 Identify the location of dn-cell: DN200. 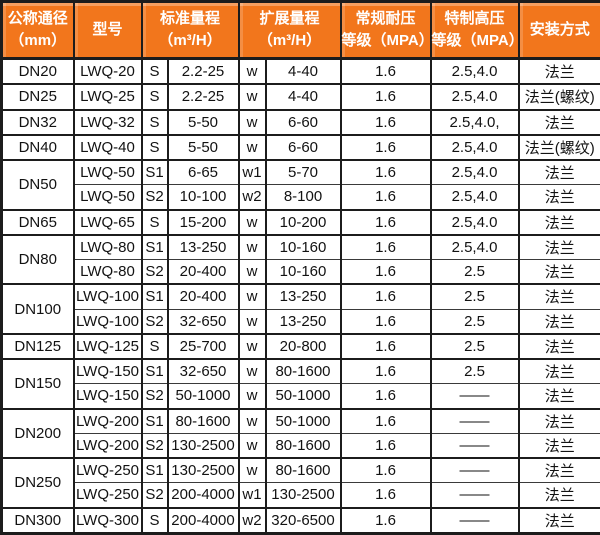
(37, 433).